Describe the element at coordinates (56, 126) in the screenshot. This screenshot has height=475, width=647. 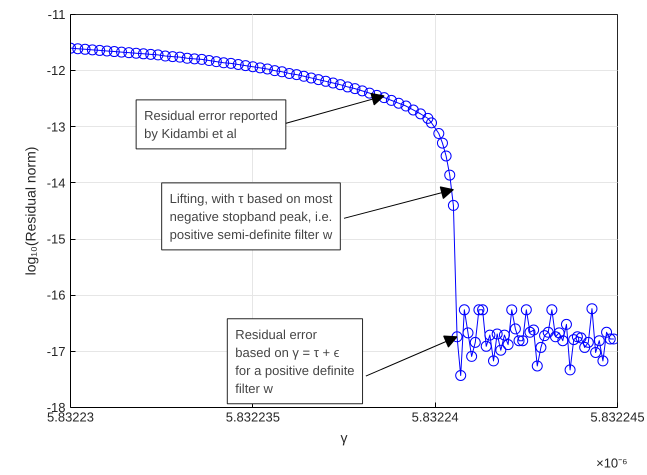
I see `y-tick-label: -13` at that location.